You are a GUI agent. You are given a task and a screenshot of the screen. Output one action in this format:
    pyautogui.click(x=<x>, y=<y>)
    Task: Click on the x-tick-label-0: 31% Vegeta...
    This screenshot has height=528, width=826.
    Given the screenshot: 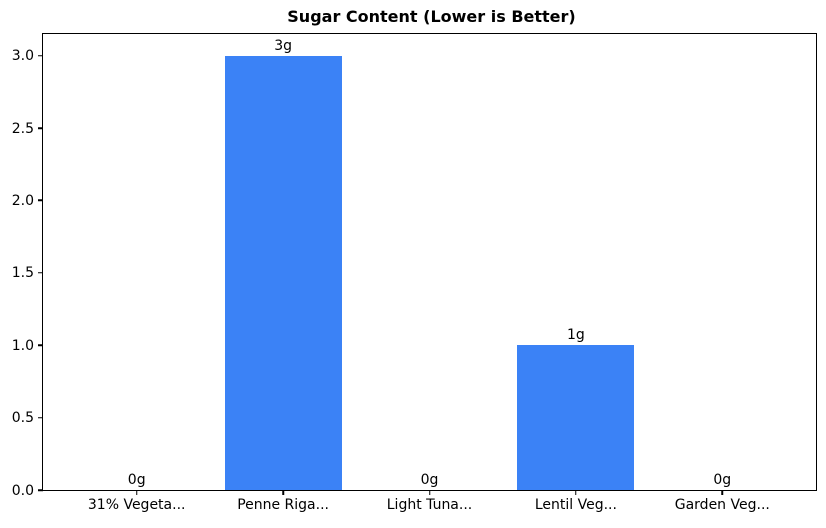 What is the action you would take?
    pyautogui.click(x=136, y=505)
    